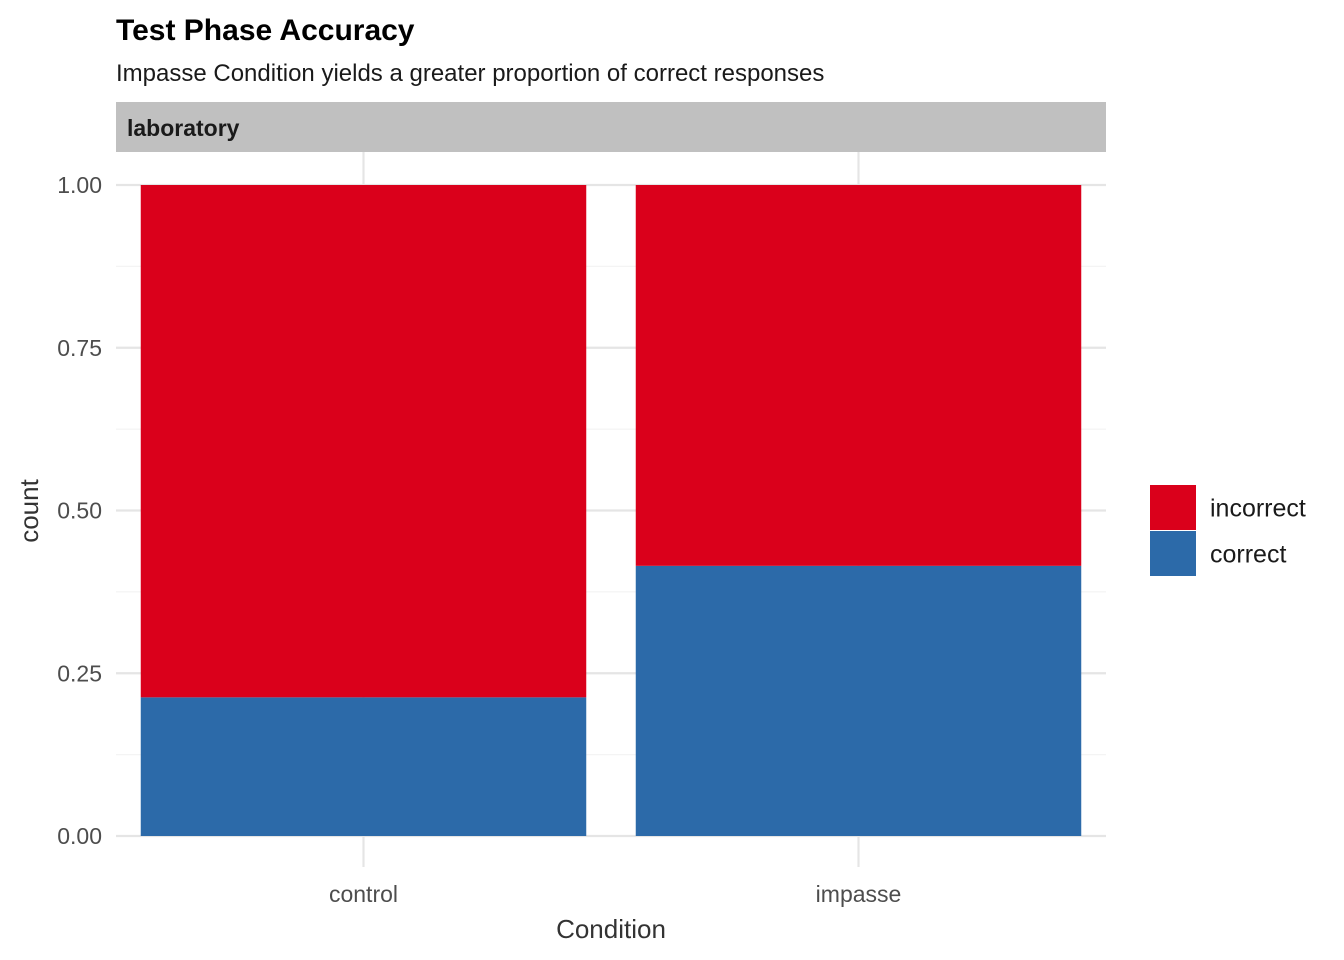 Image resolution: width=1344 pixels, height=960 pixels. I want to click on x-axis-title: Condition, so click(611, 929).